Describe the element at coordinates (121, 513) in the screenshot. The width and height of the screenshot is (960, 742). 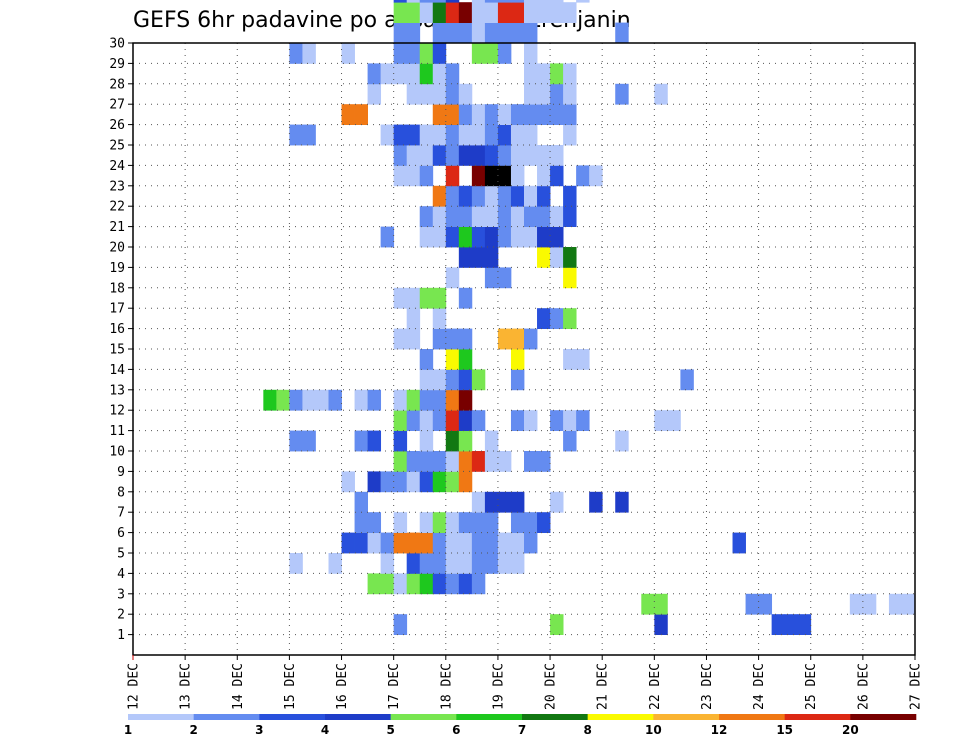
I see `y-tick-label: 7` at that location.